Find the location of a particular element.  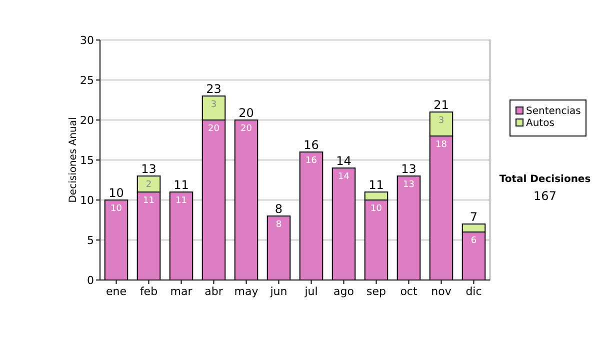

x-tick-label: ene is located at coordinates (116, 291).